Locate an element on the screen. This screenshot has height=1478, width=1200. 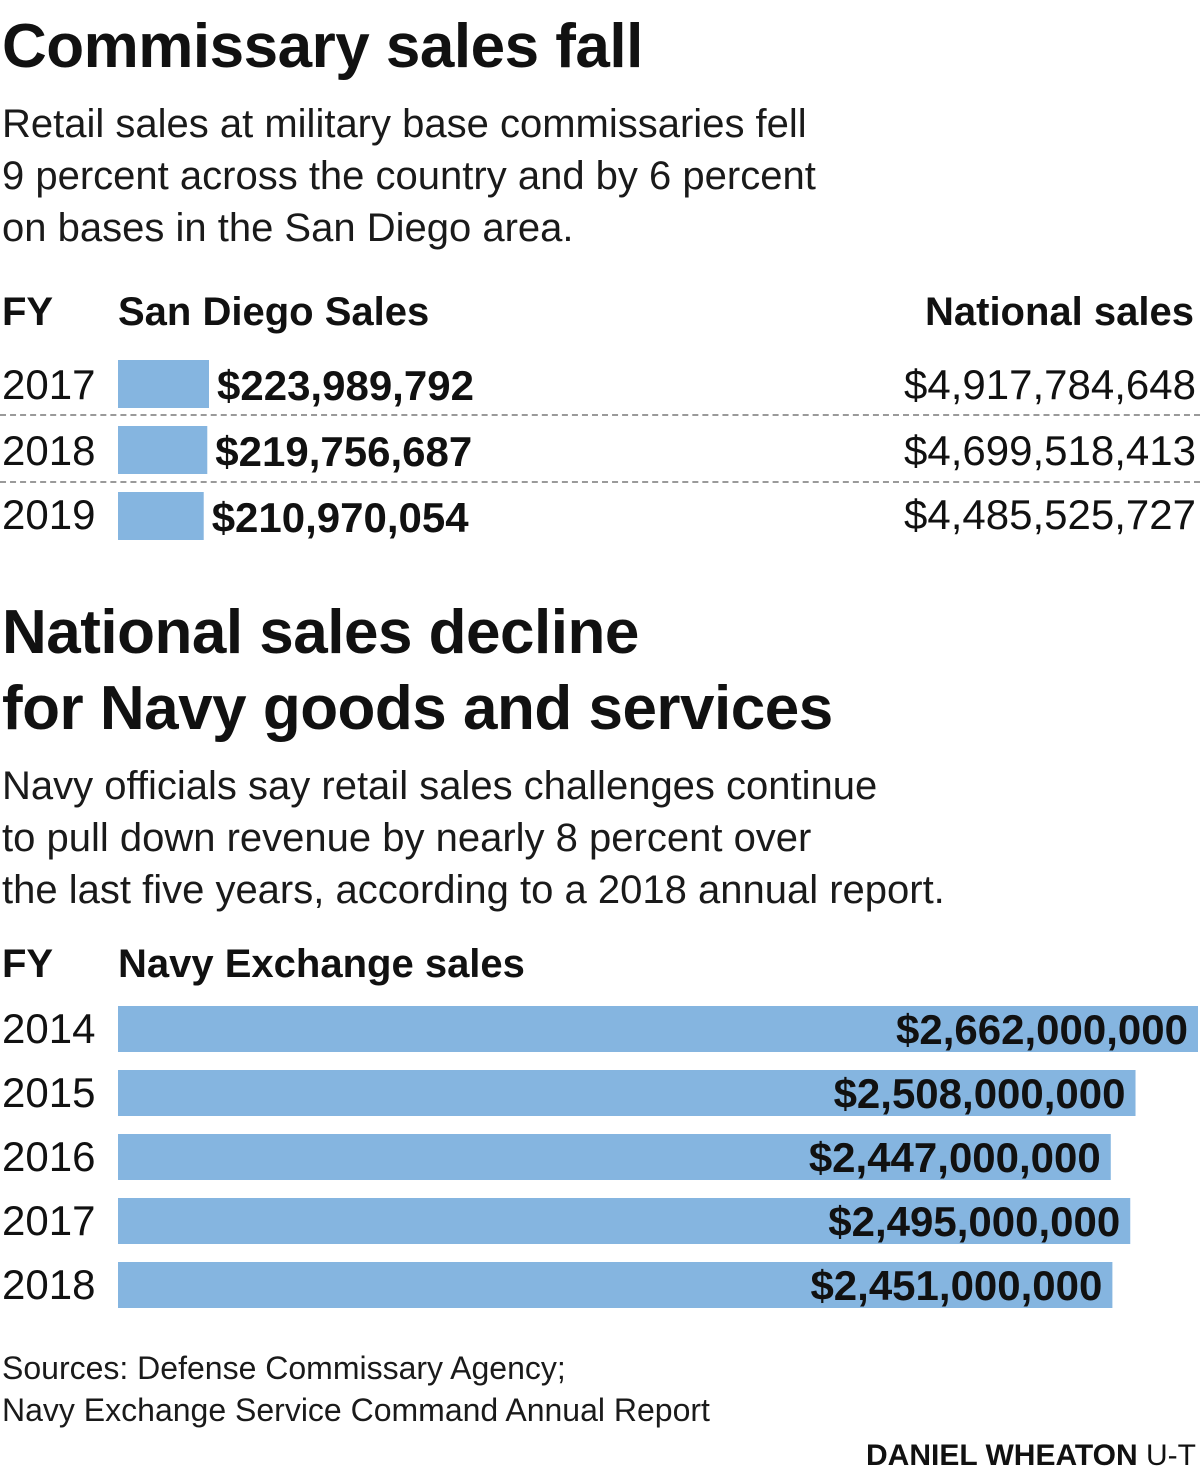
navy-exchange-value-label: $2,662,000,000 is located at coordinates (1042, 1029).